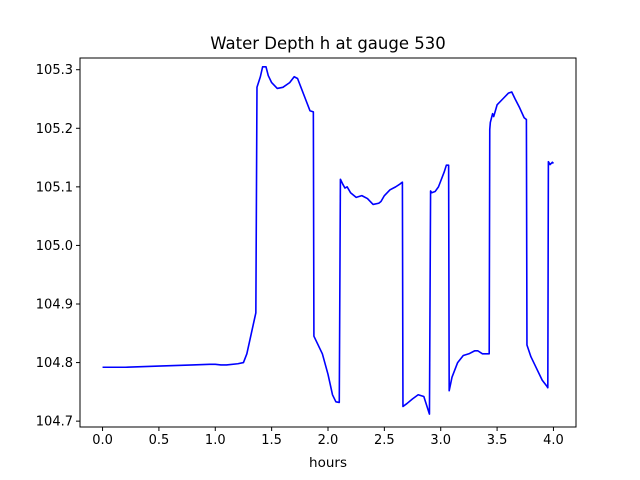 This screenshot has height=480, width=640. What do you see at coordinates (54, 363) in the screenshot?
I see `y-tick-label: 104.8` at bounding box center [54, 363].